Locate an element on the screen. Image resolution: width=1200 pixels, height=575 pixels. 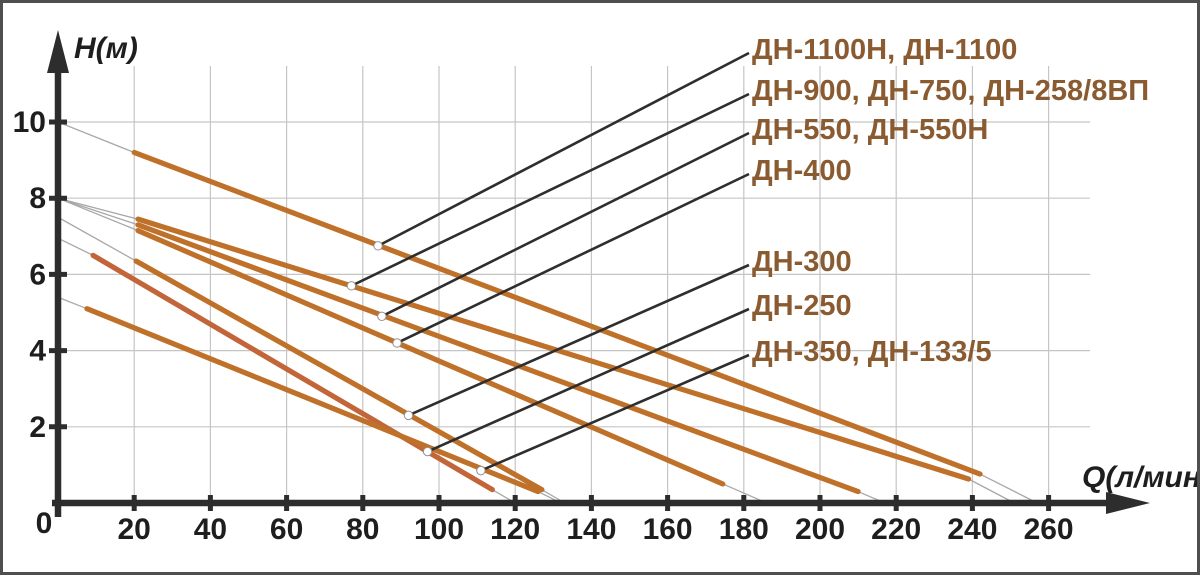
y-axis-title: H(м) is located at coordinates (106, 48).